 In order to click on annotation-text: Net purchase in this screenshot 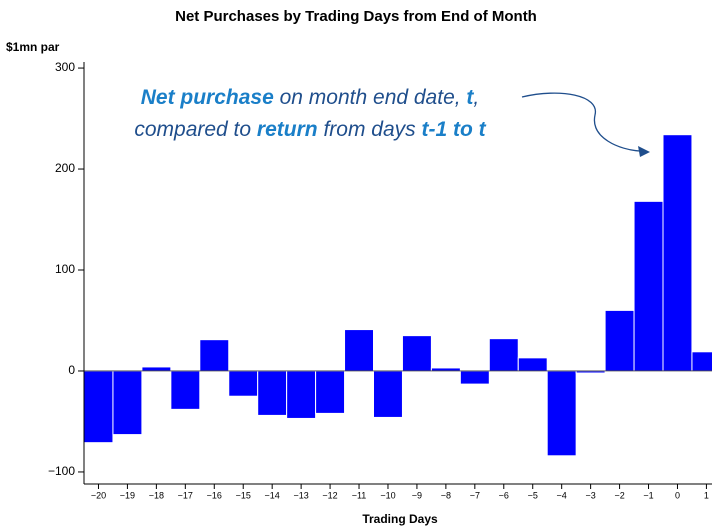, I will do `click(207, 97)`.